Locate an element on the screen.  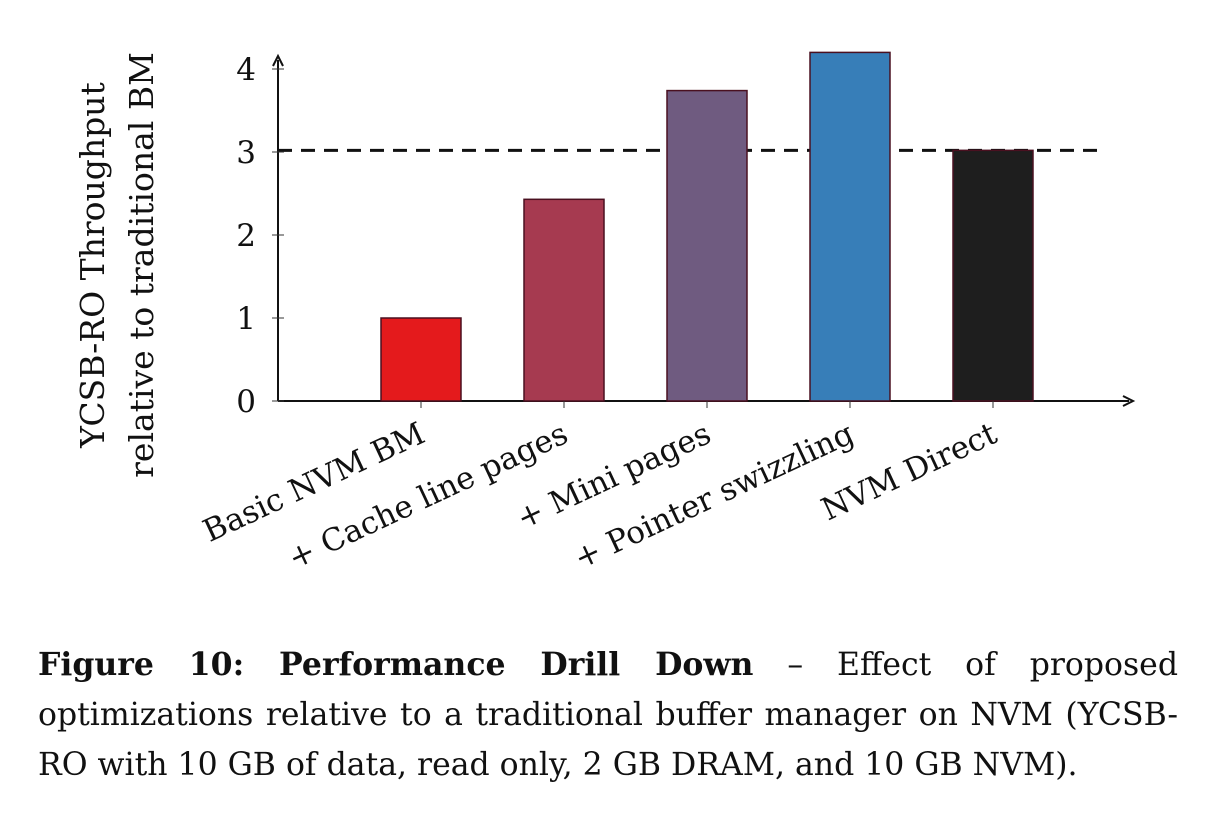
y-axis-arrow is located at coordinates (278, 60).